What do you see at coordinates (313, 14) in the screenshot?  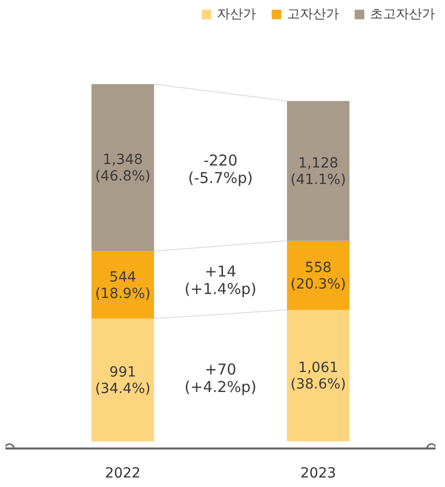 I see `legend-label: 고자산가` at bounding box center [313, 14].